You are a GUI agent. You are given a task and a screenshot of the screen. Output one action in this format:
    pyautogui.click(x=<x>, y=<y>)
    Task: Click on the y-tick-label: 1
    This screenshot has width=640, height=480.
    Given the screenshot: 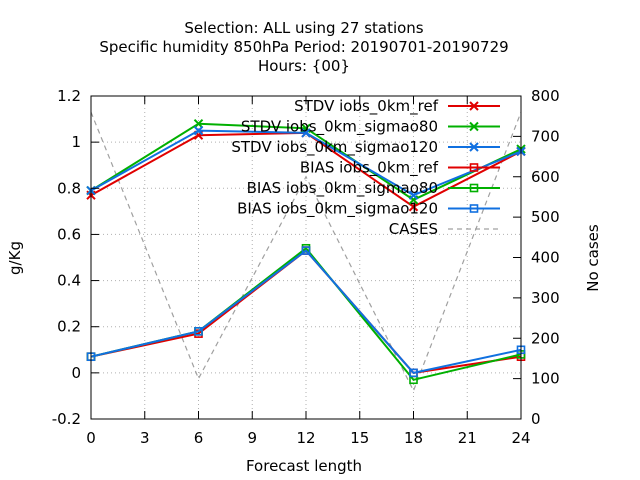 What is the action you would take?
    pyautogui.click(x=76, y=142)
    